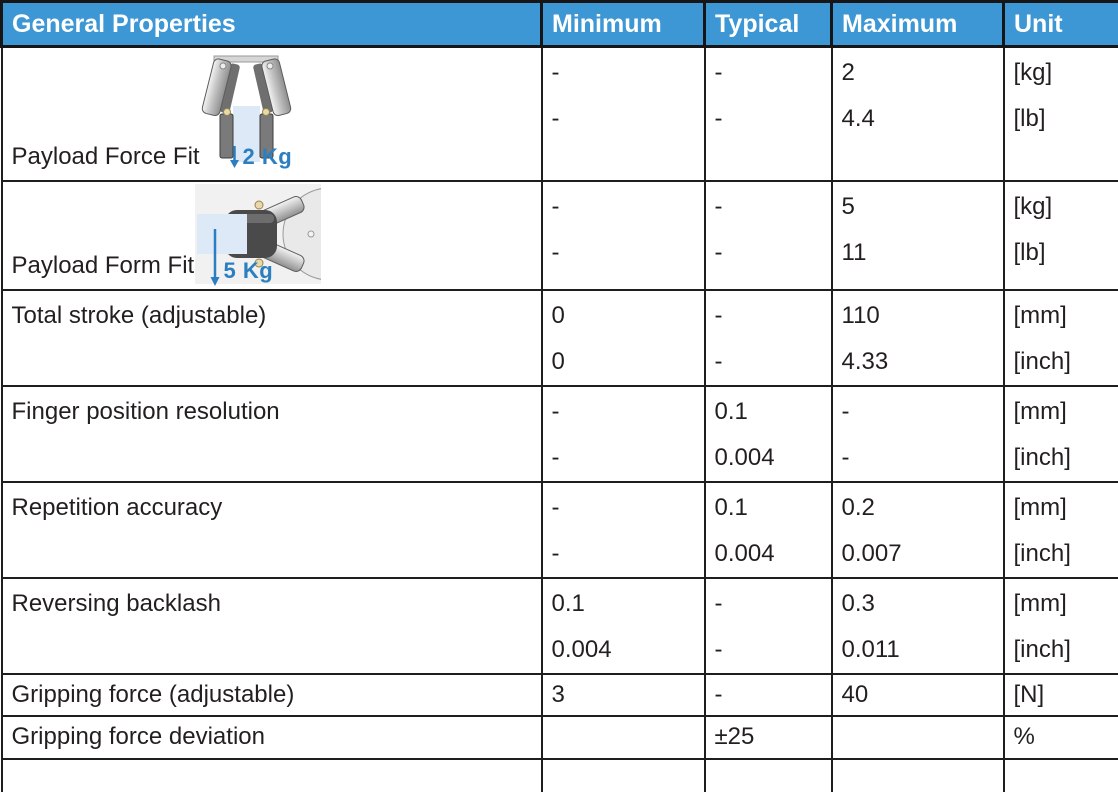 The width and height of the screenshot is (1118, 792). I want to click on row-label-cell: Repetition accuracy, so click(272, 530).